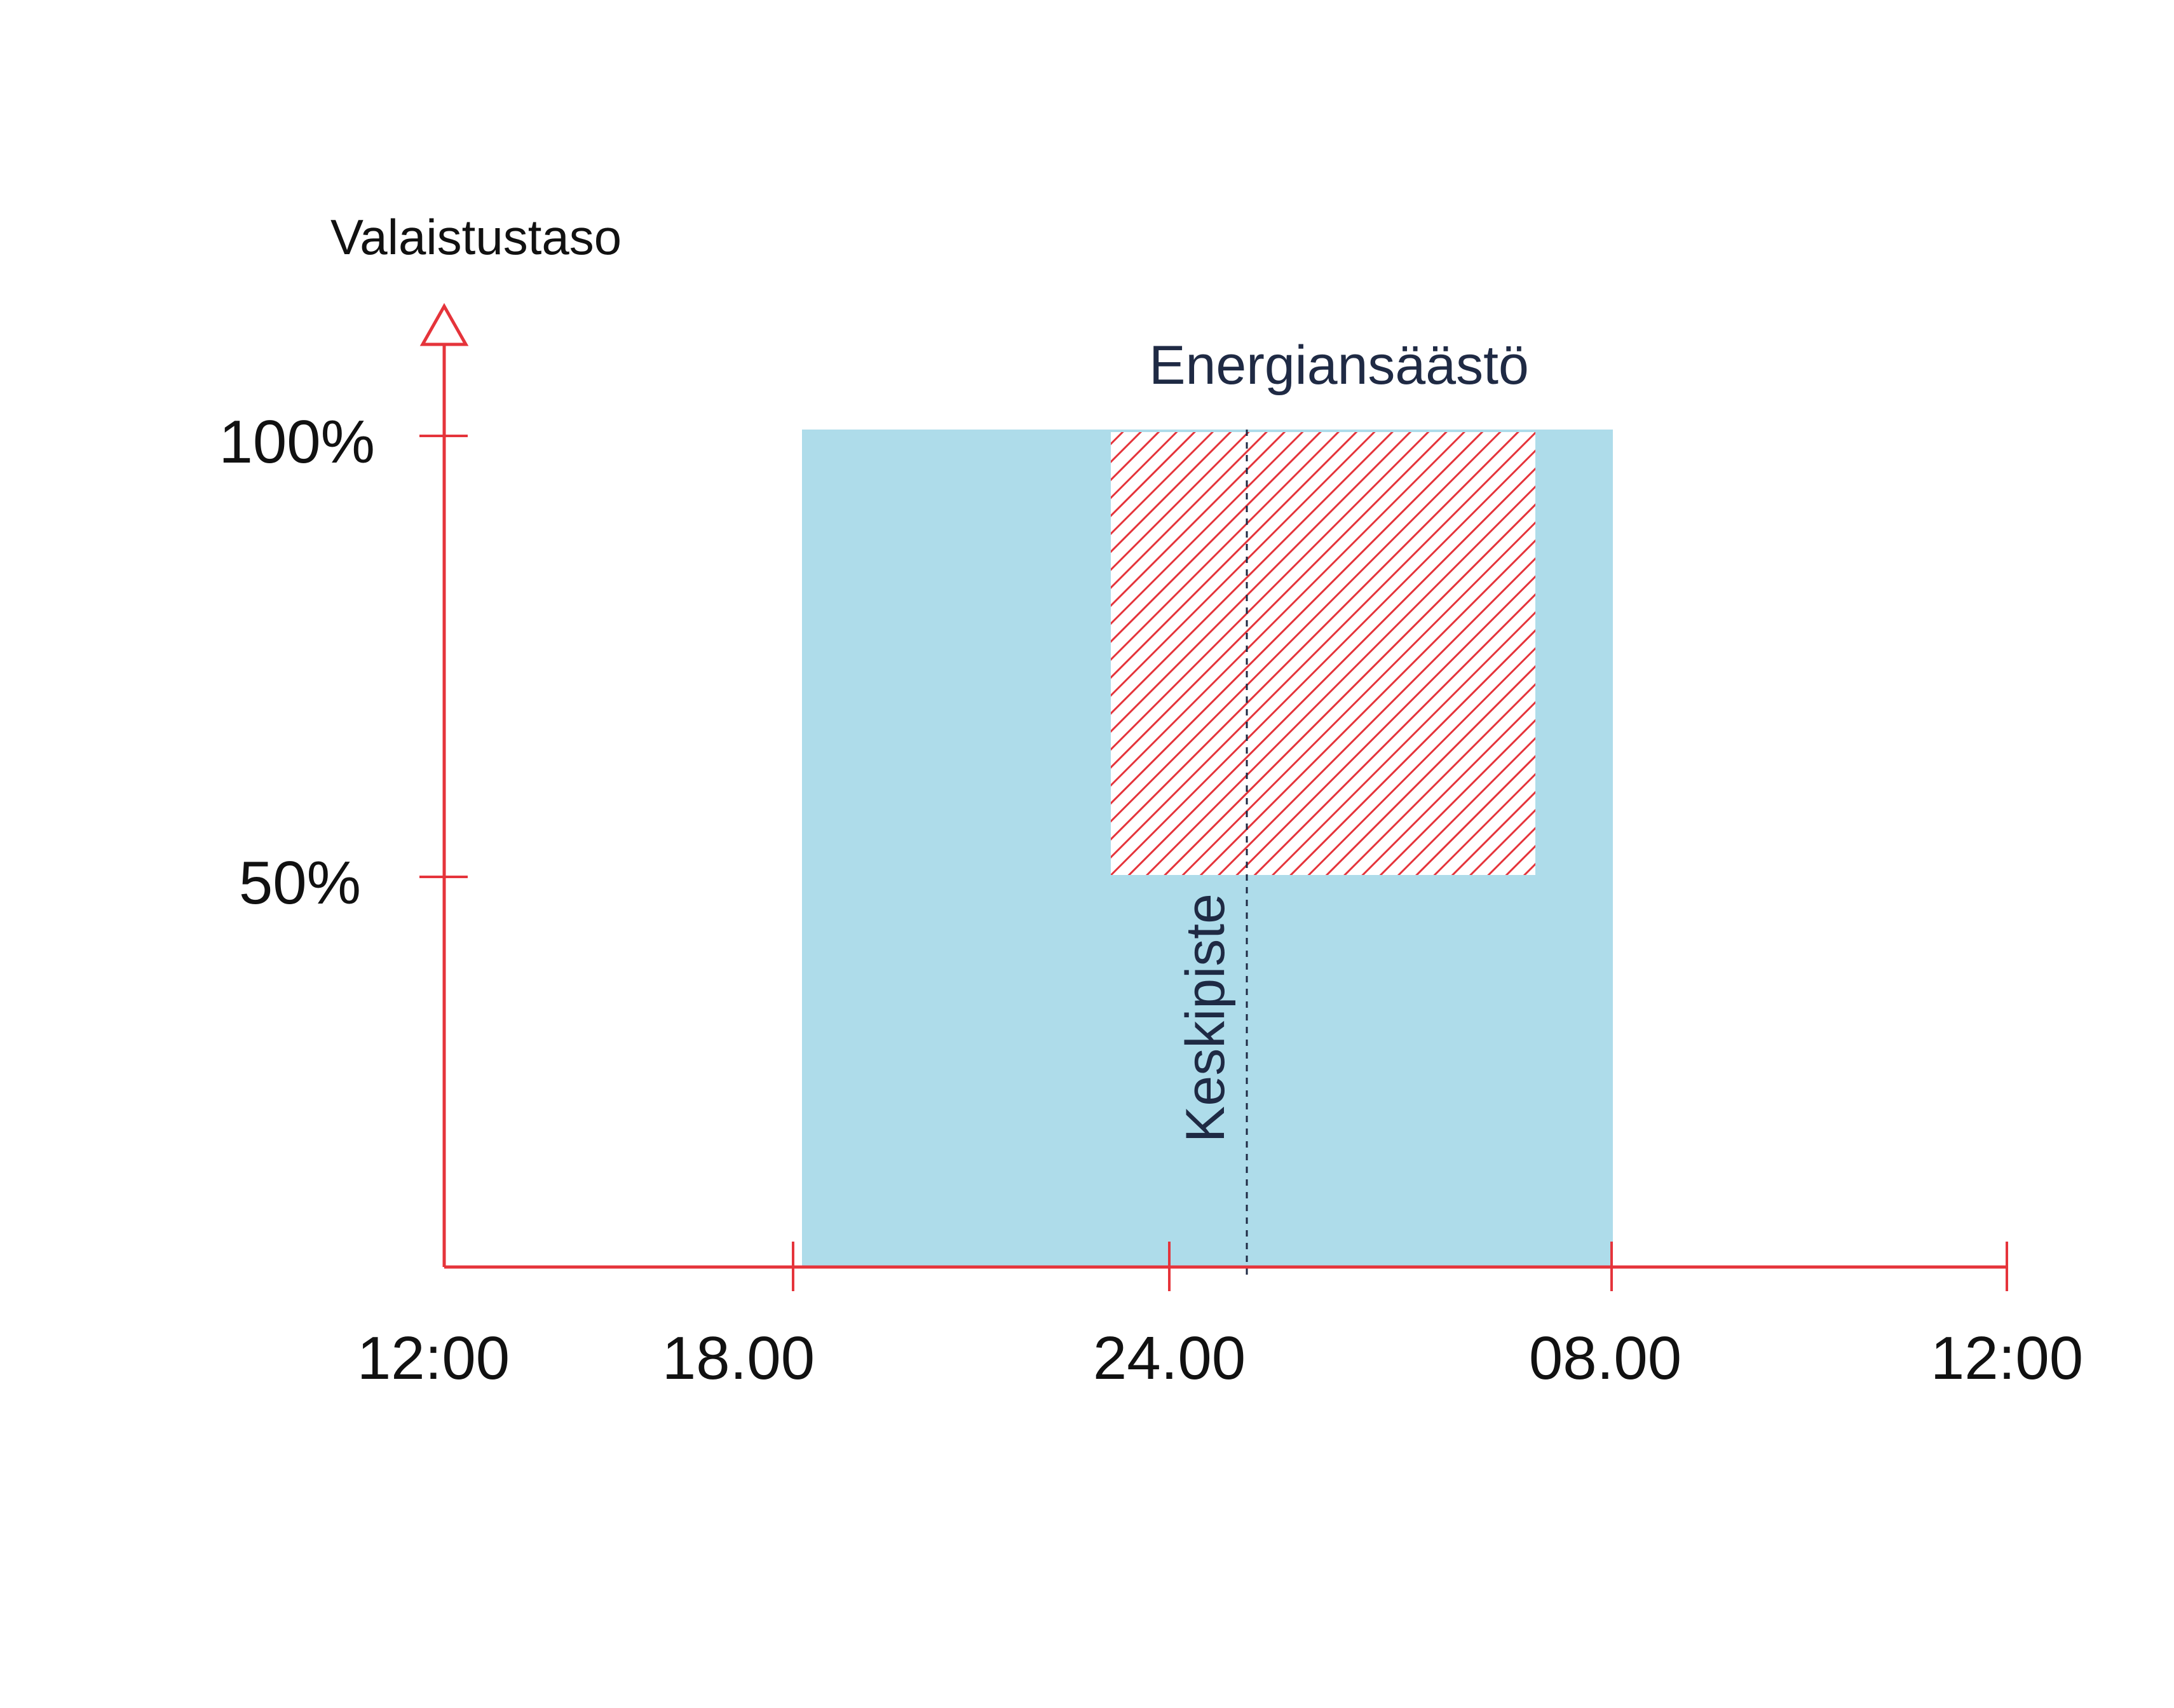 Image resolution: width=2174 pixels, height=1708 pixels. Describe the element at coordinates (738, 1358) in the screenshot. I see `x-tick-label-1800: 18.00` at that location.